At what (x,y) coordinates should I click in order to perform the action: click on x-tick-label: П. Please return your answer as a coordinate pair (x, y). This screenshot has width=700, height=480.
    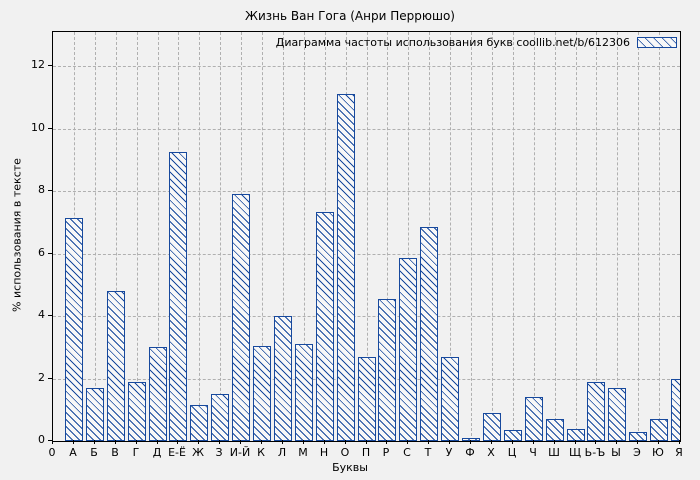
    Looking at the image, I should click on (366, 452).